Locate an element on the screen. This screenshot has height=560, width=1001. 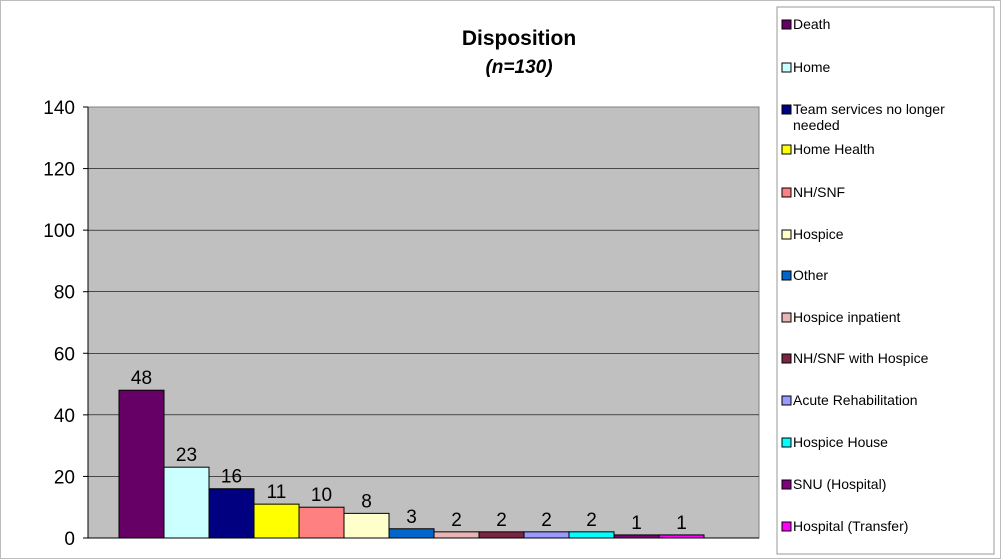
y-tick-label: 40 is located at coordinates (64, 416).